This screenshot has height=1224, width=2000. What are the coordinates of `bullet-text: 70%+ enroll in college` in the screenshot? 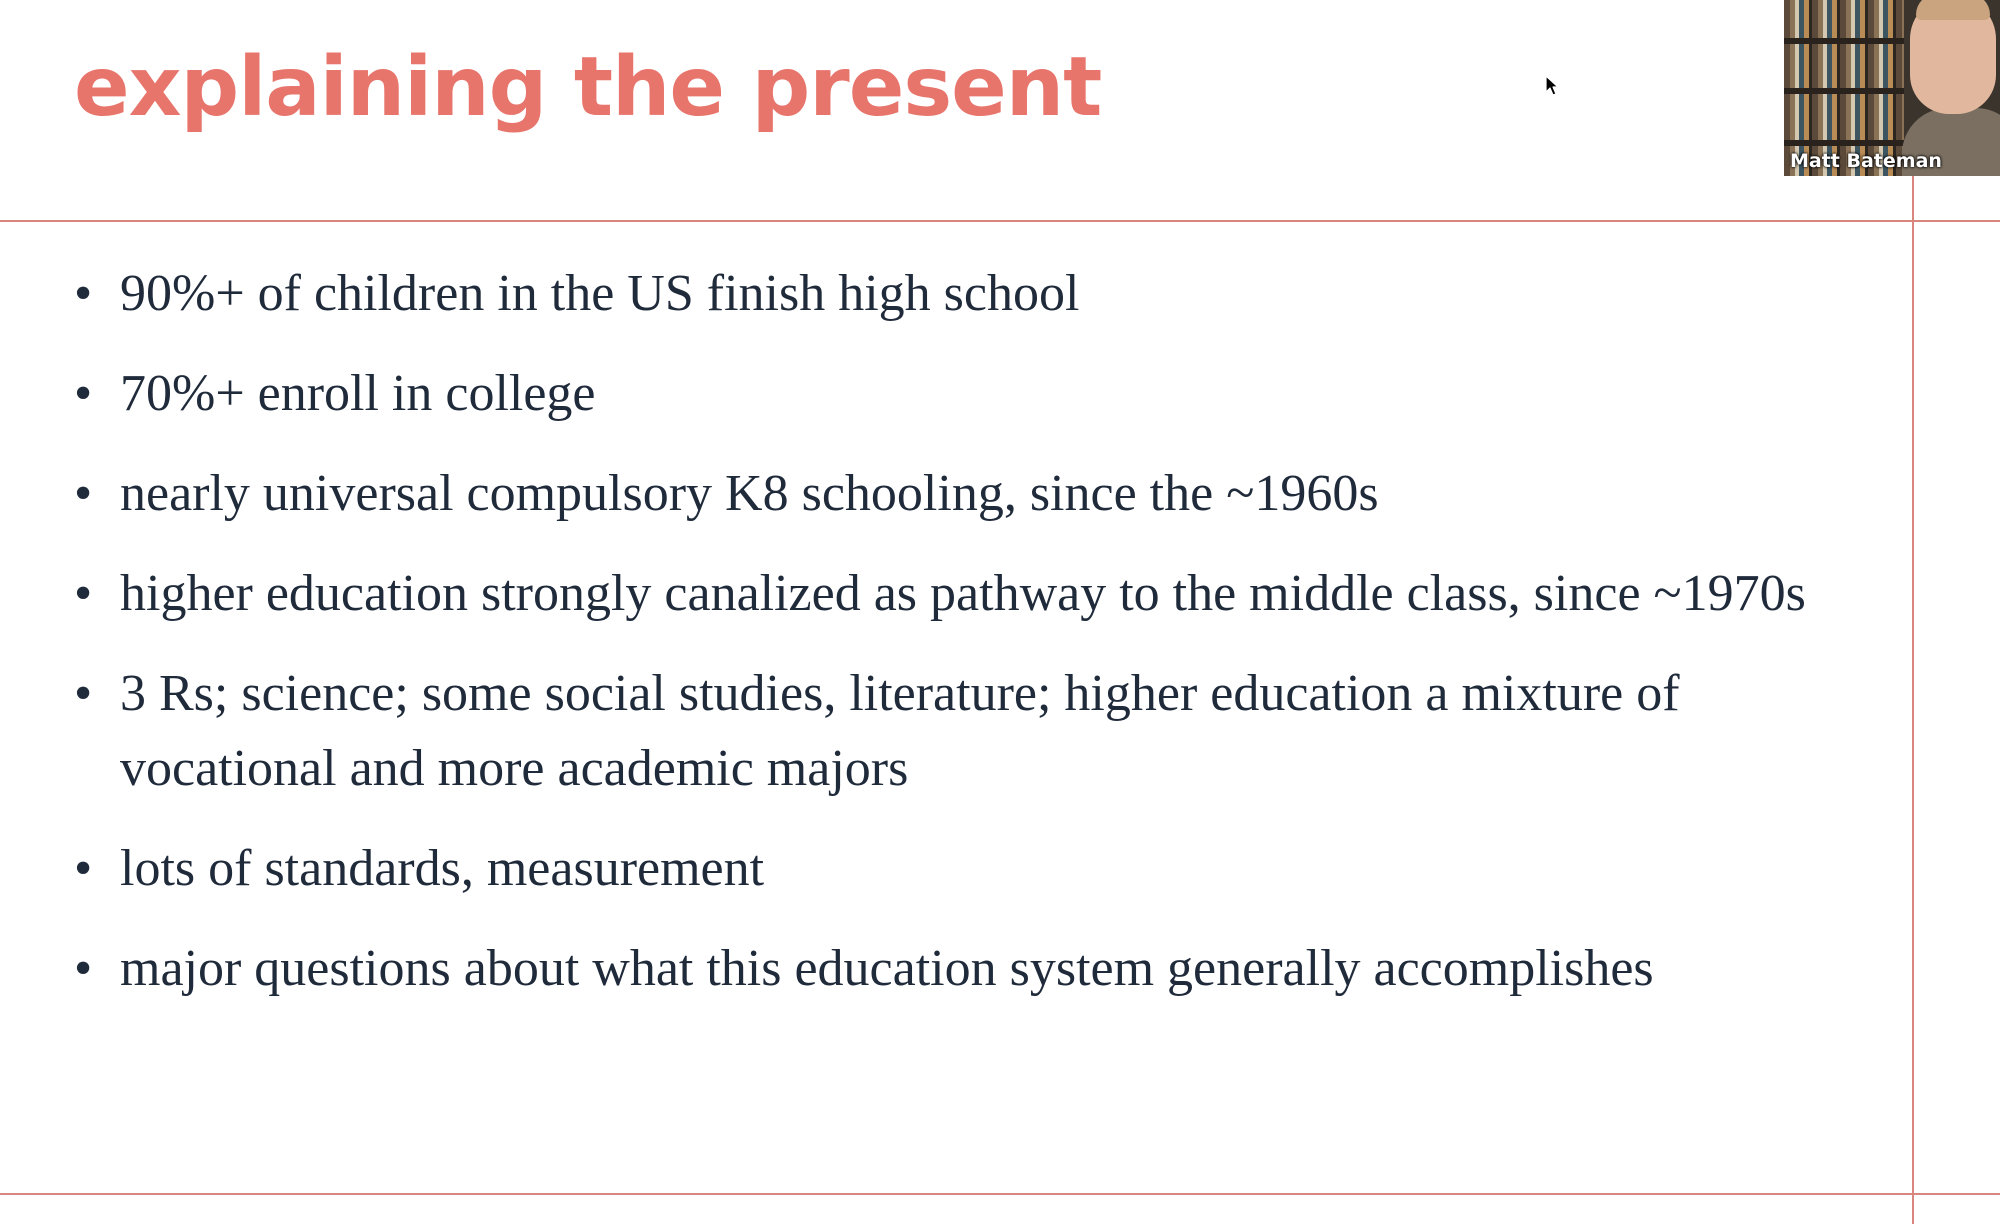 It's located at (358, 393).